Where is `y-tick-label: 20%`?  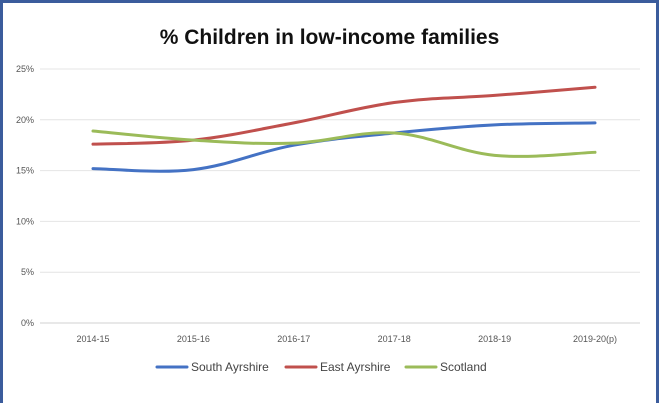
y-tick-label: 20% is located at coordinates (25, 120).